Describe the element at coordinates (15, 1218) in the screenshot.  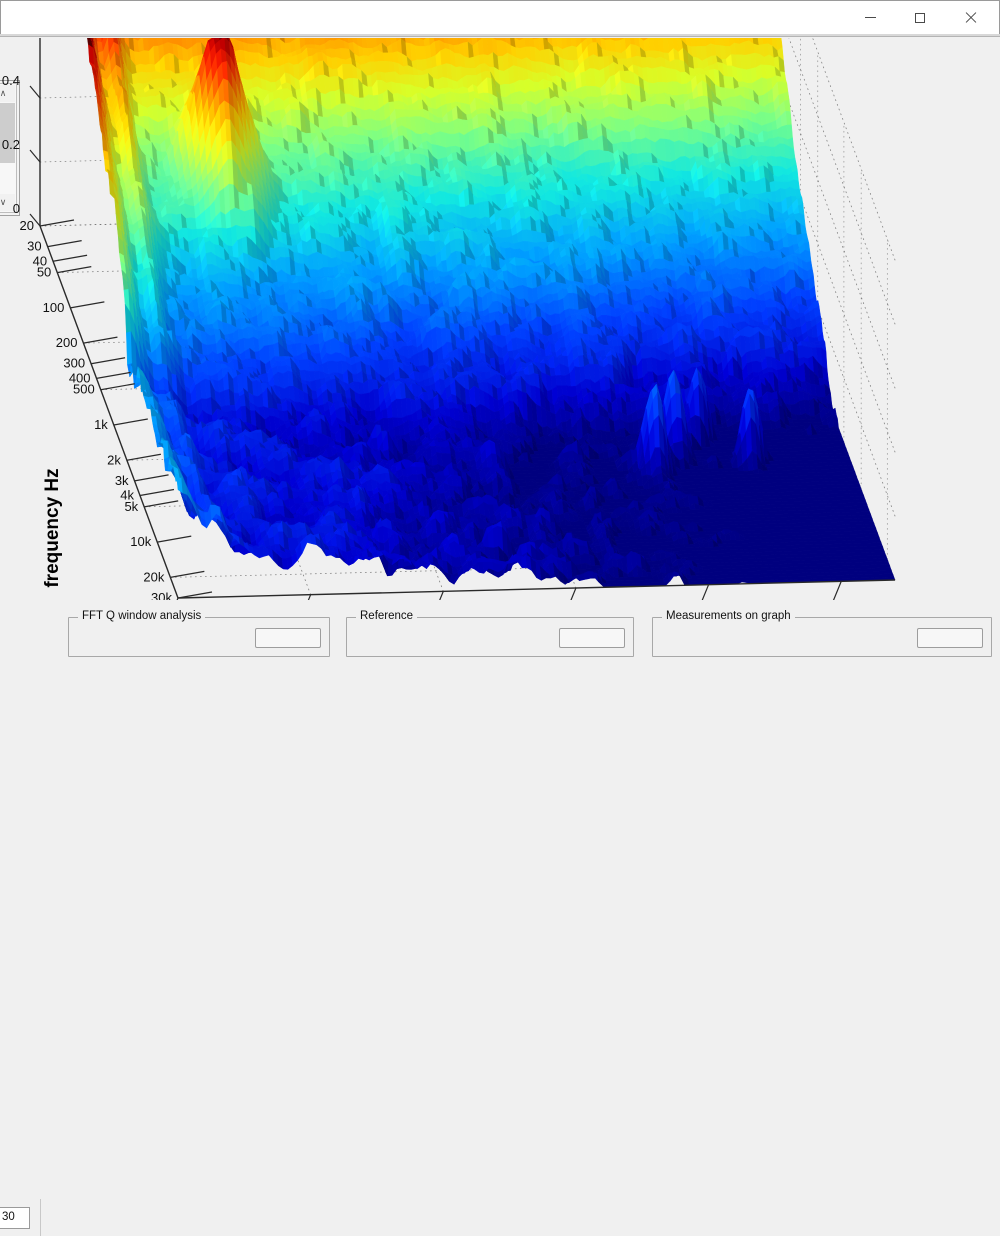
I see `value-input: 30` at that location.